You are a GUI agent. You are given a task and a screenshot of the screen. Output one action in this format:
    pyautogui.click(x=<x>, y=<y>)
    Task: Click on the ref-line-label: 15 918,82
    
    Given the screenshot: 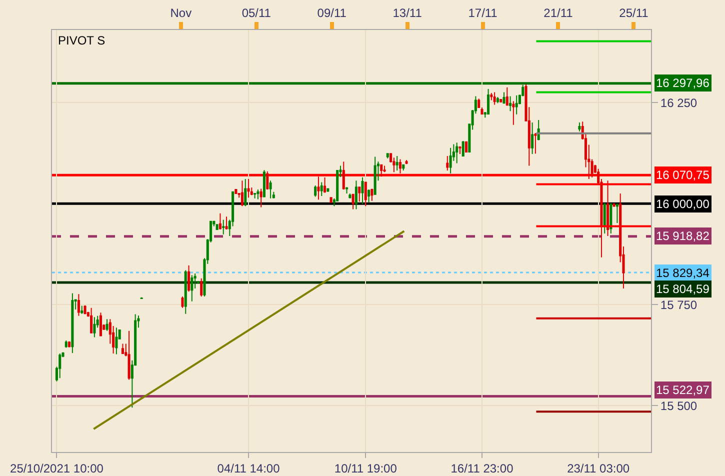 What is the action you would take?
    pyautogui.click(x=683, y=236)
    